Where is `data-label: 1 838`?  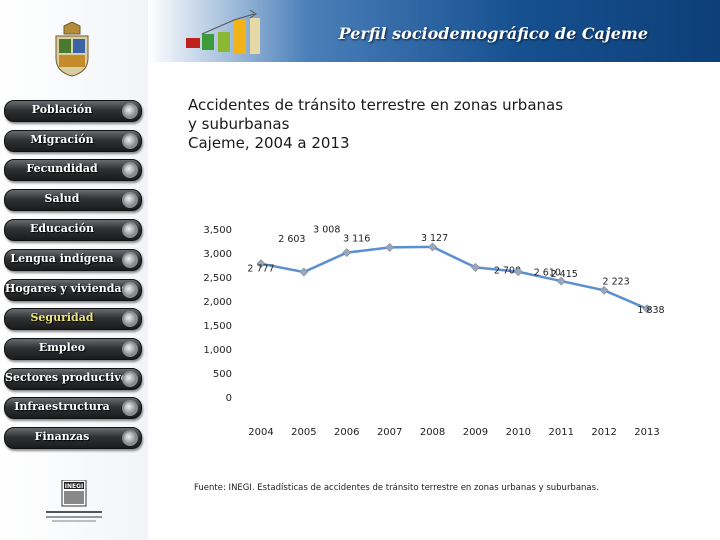
data-label: 1 838 is located at coordinates (650, 310).